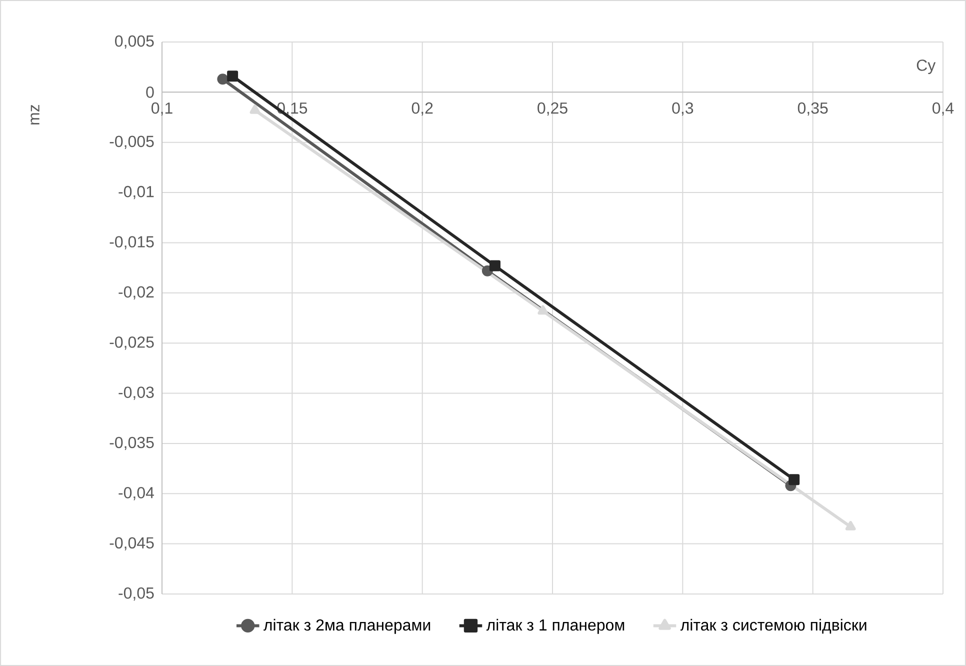 This screenshot has height=666, width=966. What do you see at coordinates (136, 594) in the screenshot?
I see `y-tick-label: -0,05` at bounding box center [136, 594].